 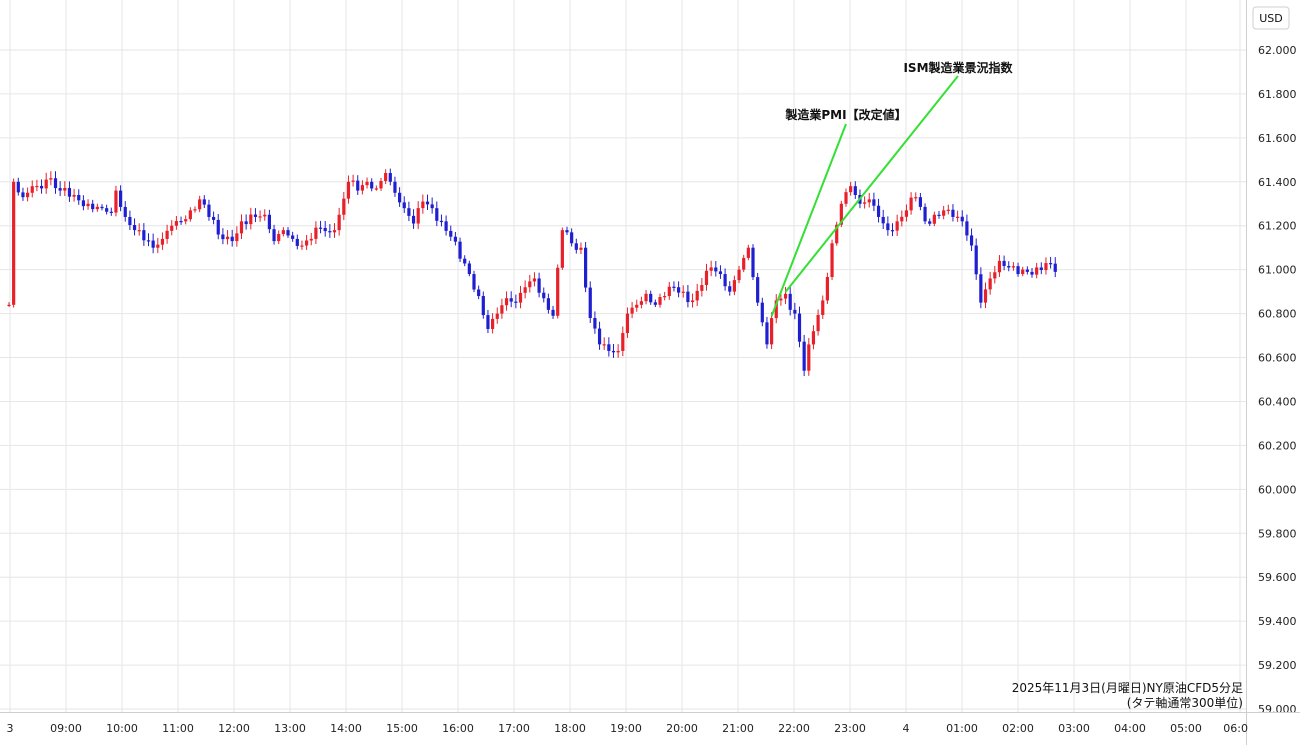 I want to click on y-tick-label: 59.000, so click(x=1277, y=709).